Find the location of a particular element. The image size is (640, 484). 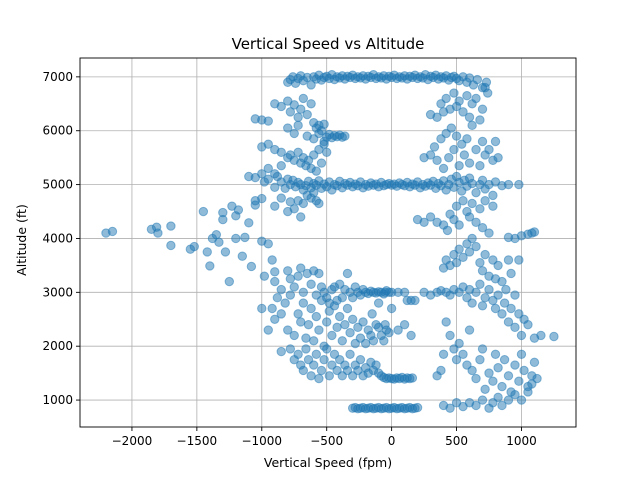

x-axis-title: Vertical Speed (fpm) is located at coordinates (328, 462).